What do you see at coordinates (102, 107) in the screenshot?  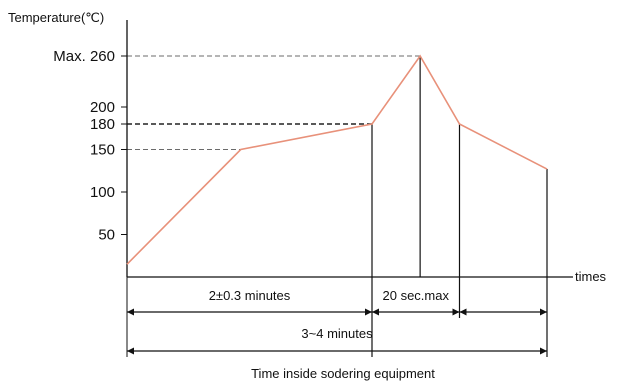 I see `y-tick-label: 200` at bounding box center [102, 107].